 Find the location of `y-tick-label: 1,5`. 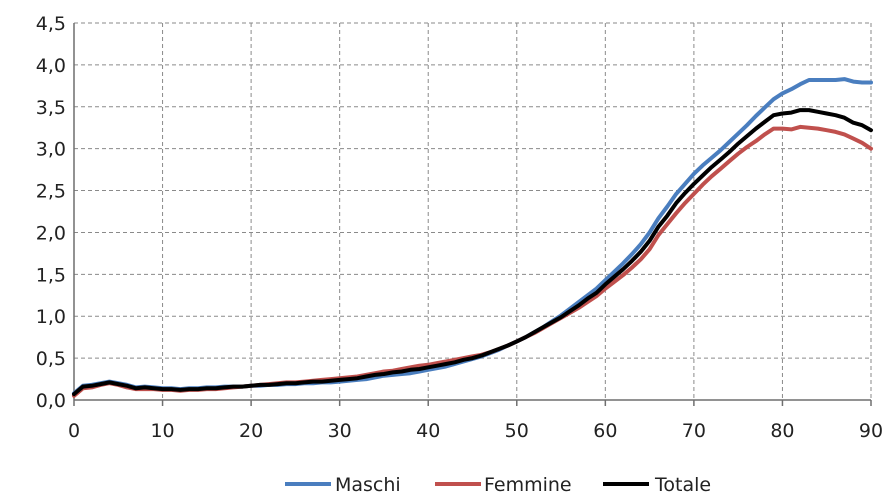

y-tick-label: 1,5 is located at coordinates (51, 275).